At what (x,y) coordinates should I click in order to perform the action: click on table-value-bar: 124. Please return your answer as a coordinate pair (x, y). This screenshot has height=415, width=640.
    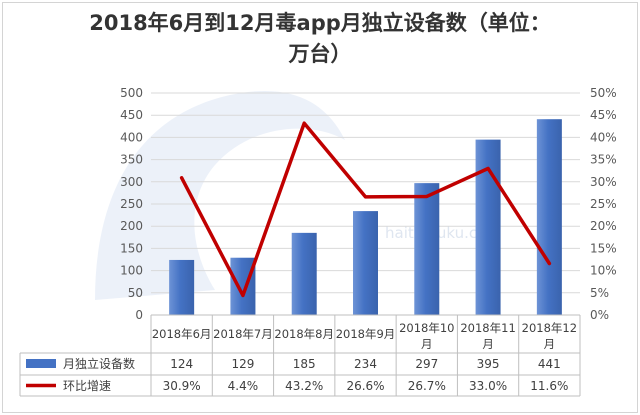
    Looking at the image, I should click on (181, 364).